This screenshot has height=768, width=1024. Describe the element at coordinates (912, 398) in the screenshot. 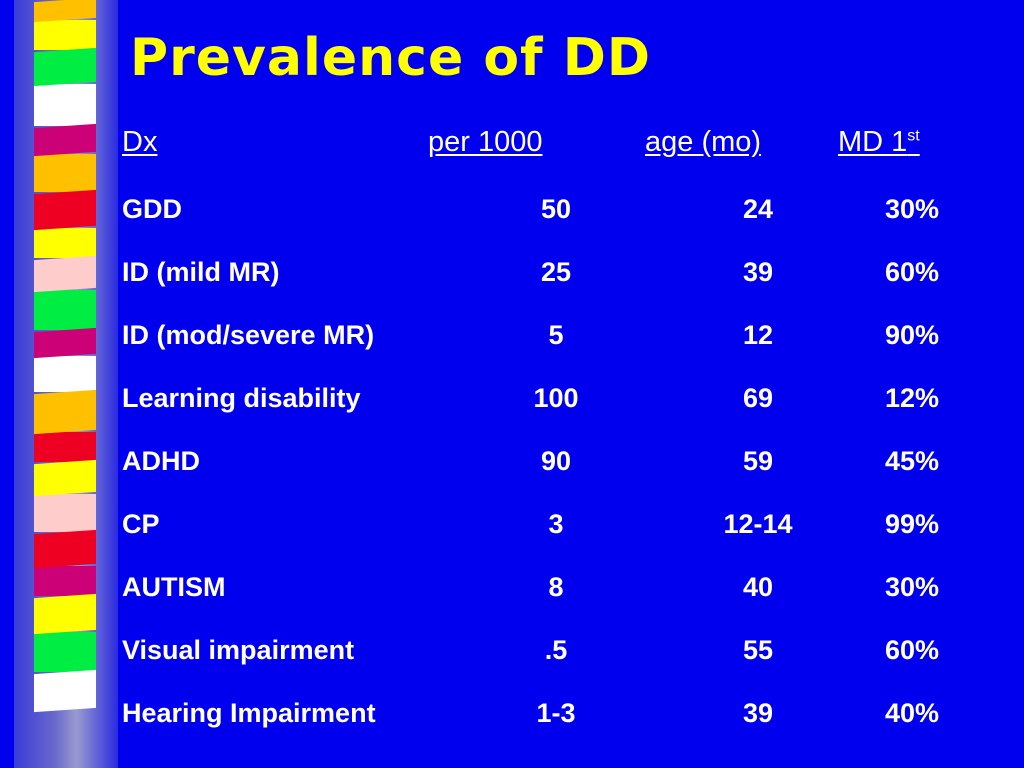

I see `table-cell-md: 12%` at that location.